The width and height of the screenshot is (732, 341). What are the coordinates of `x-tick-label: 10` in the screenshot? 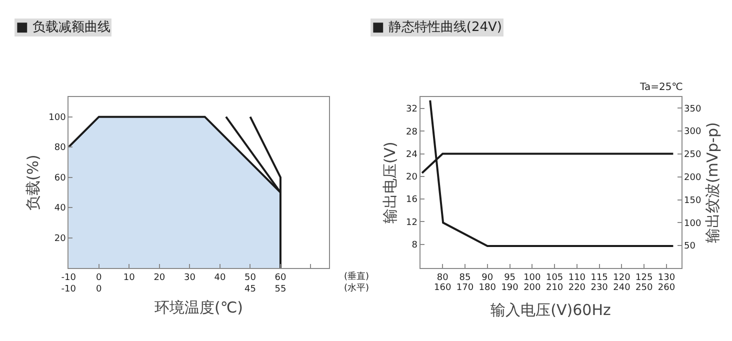 It's located at (129, 277).